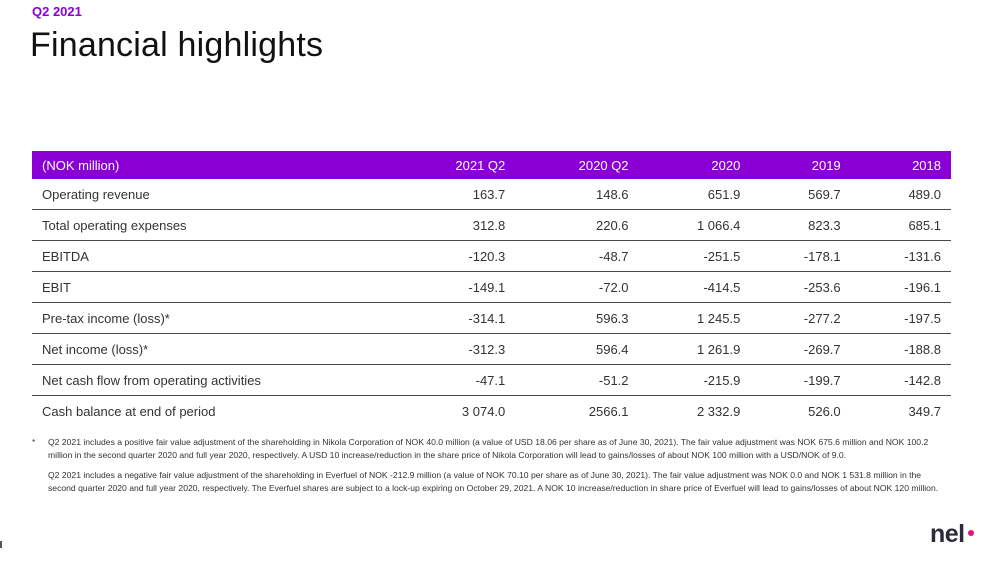 The width and height of the screenshot is (1000, 561). I want to click on cell-value: 2 332.9, so click(718, 411).